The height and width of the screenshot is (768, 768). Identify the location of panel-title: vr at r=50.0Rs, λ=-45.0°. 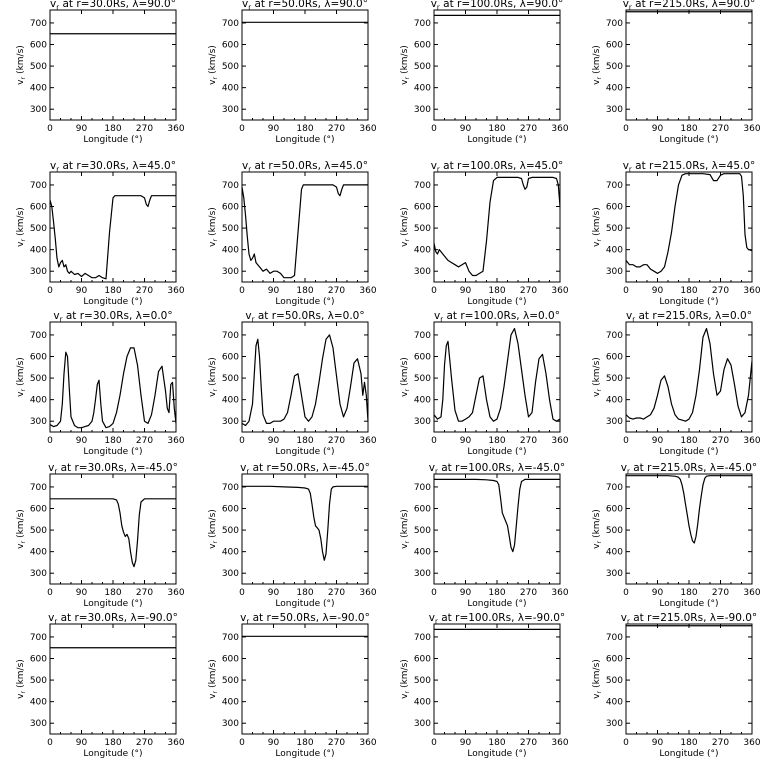
(305, 469).